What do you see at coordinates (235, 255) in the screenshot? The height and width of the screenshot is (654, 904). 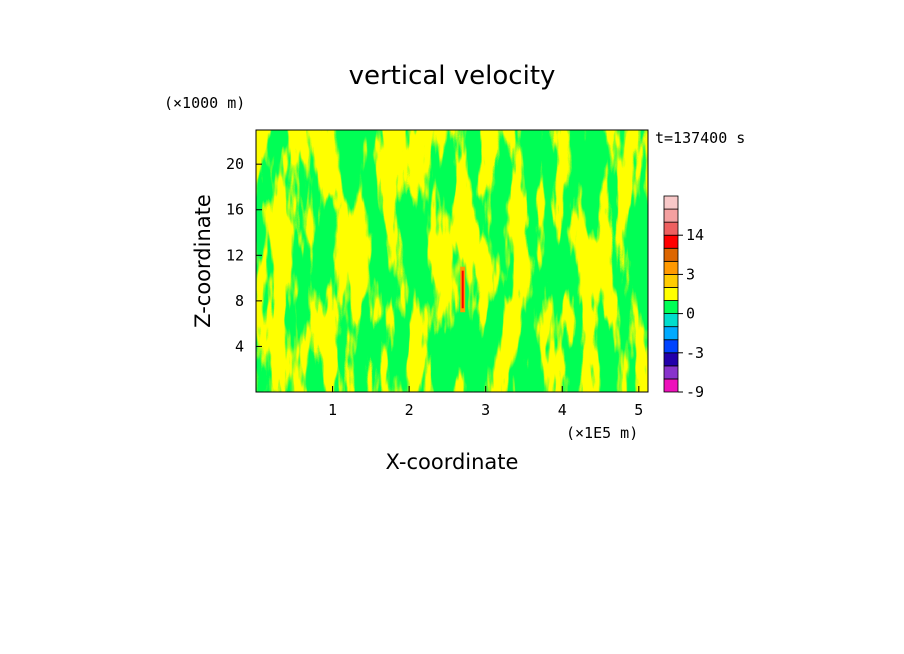 I see `y-tick-label: 12` at bounding box center [235, 255].